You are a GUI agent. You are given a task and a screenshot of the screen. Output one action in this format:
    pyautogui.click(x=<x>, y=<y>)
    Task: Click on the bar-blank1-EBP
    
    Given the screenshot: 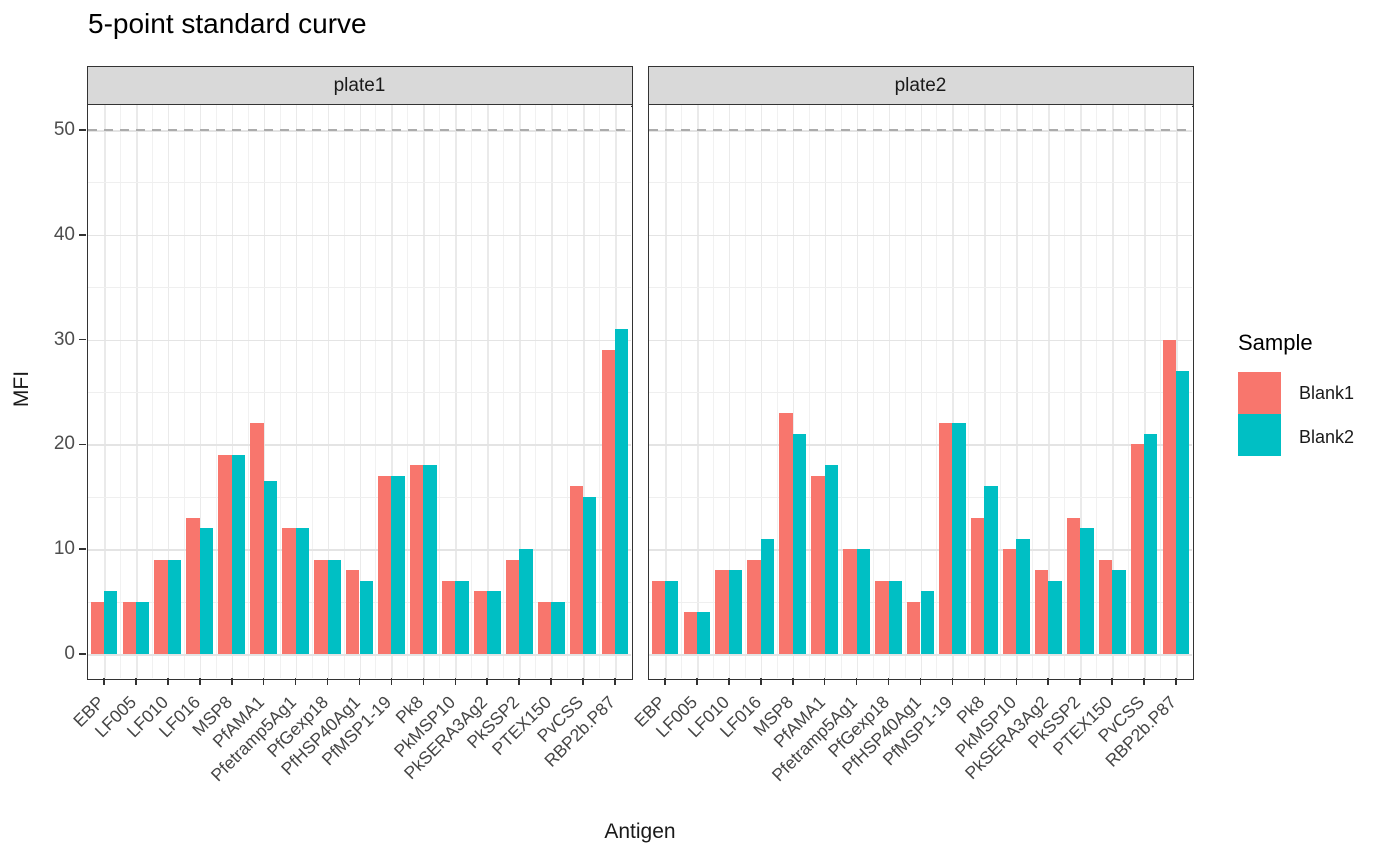 What is the action you would take?
    pyautogui.click(x=97, y=627)
    